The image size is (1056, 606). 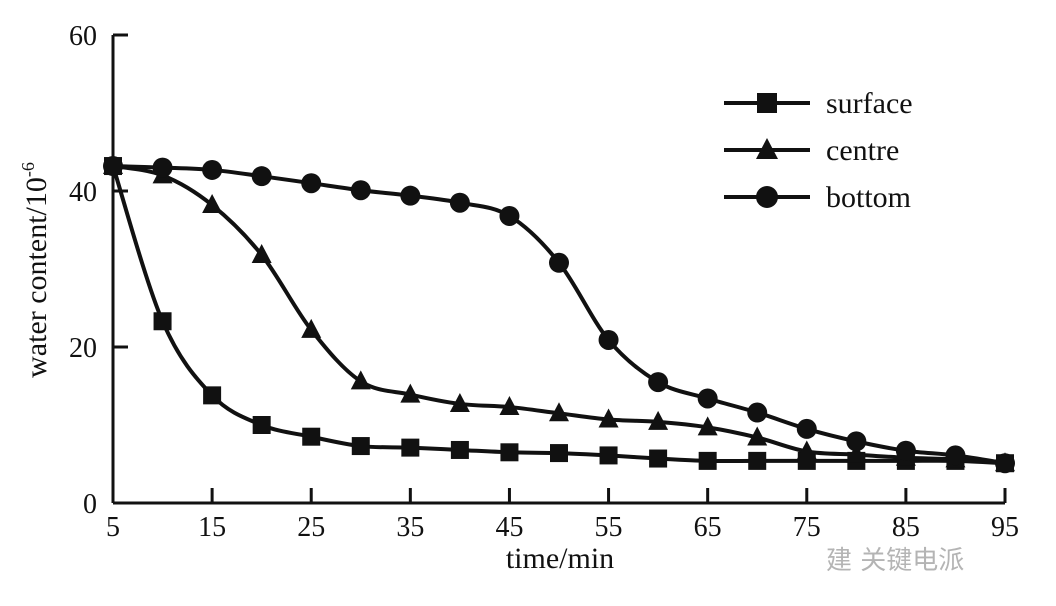 What do you see at coordinates (868, 197) in the screenshot?
I see `legend-label-bottom: bottom` at bounding box center [868, 197].